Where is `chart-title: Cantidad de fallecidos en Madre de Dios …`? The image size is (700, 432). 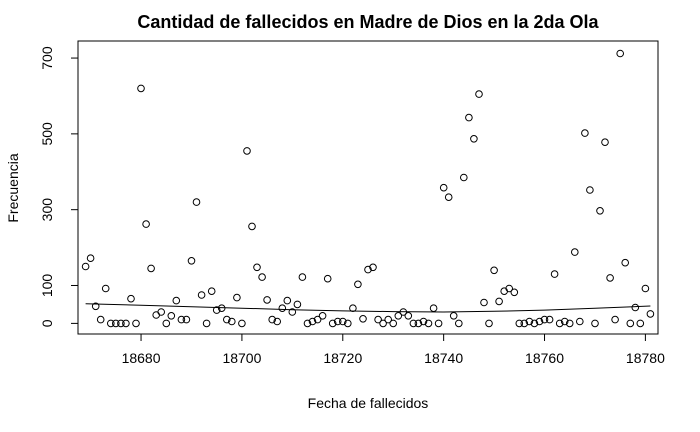
chart-title: Cantidad de fallecidos en Madre de Dios … is located at coordinates (368, 22).